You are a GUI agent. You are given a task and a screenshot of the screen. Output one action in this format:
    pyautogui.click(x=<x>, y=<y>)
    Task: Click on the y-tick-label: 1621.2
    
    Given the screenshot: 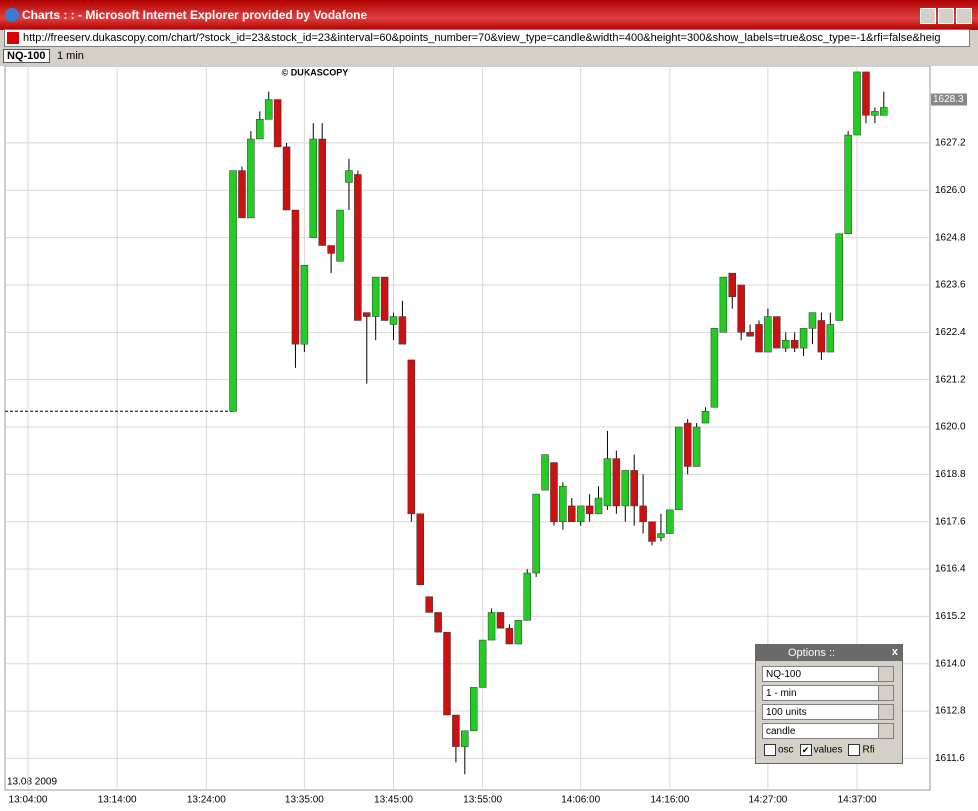 What is the action you would take?
    pyautogui.click(x=950, y=379)
    